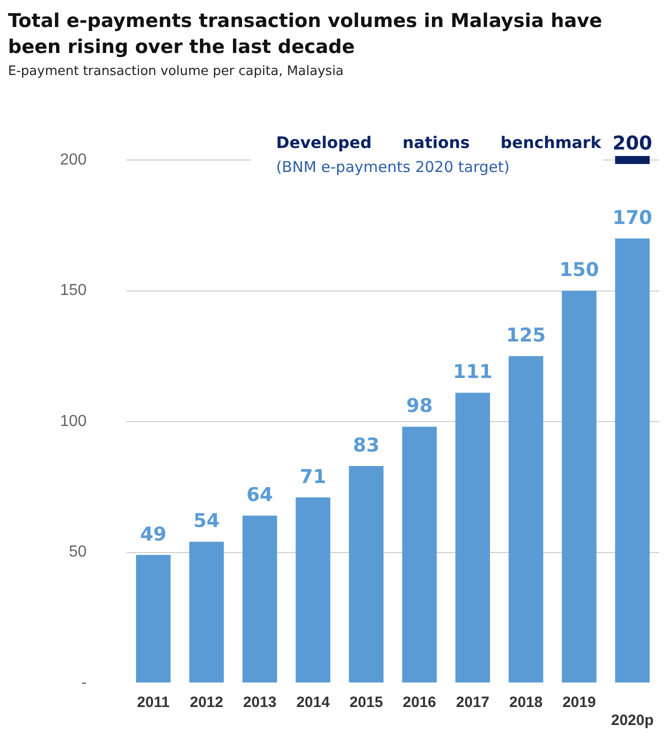 Image resolution: width=669 pixels, height=737 pixels. What do you see at coordinates (73, 291) in the screenshot?
I see `y-tick-label: 150` at bounding box center [73, 291].